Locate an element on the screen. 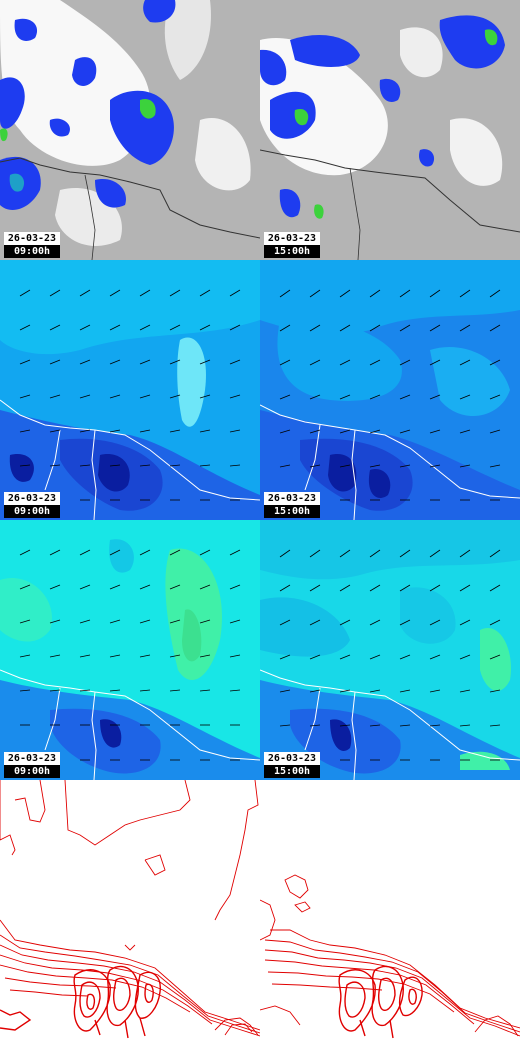 The height and width of the screenshot is (1040, 520). wind-map-panel-1500: 26-03-23 15:00h is located at coordinates (390, 390).